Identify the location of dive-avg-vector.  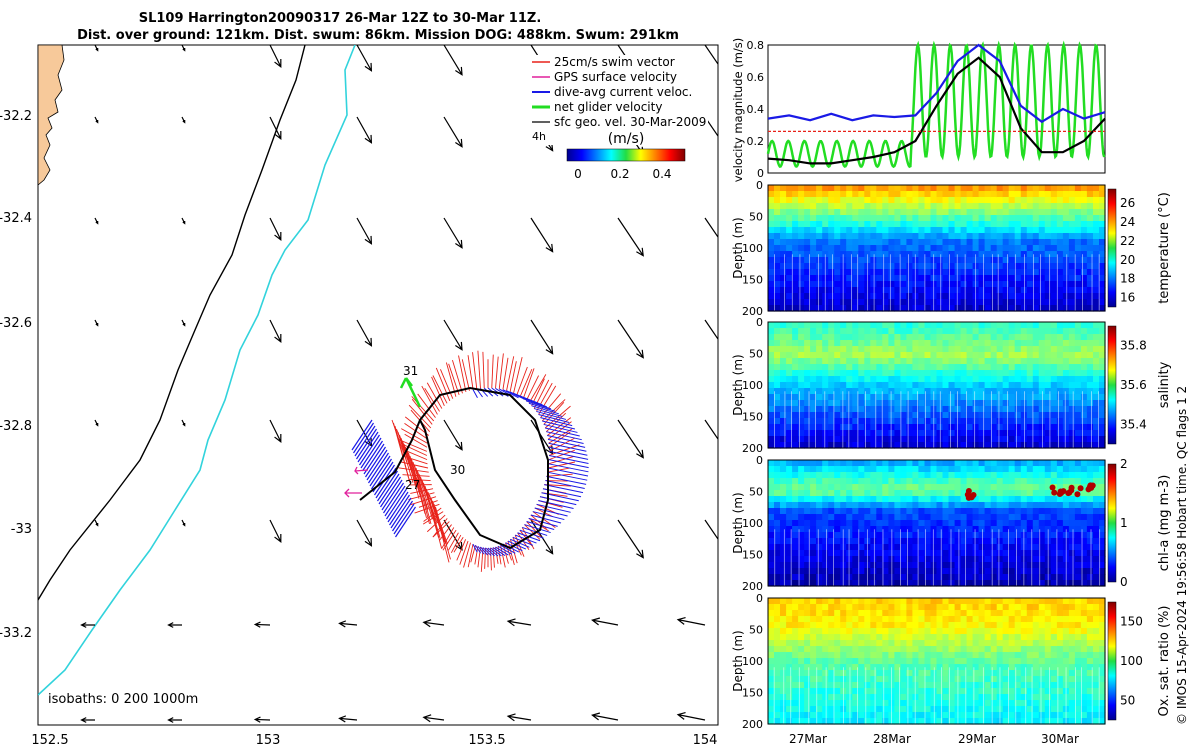
(399, 510).